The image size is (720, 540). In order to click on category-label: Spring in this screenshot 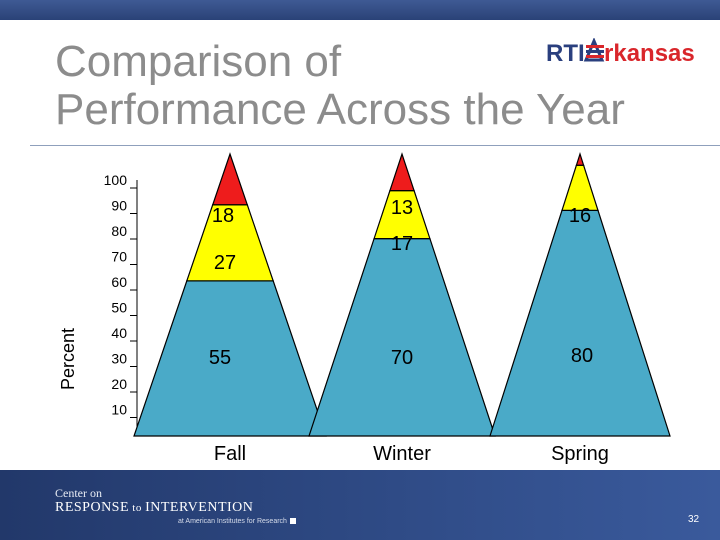, I will do `click(580, 454)`.